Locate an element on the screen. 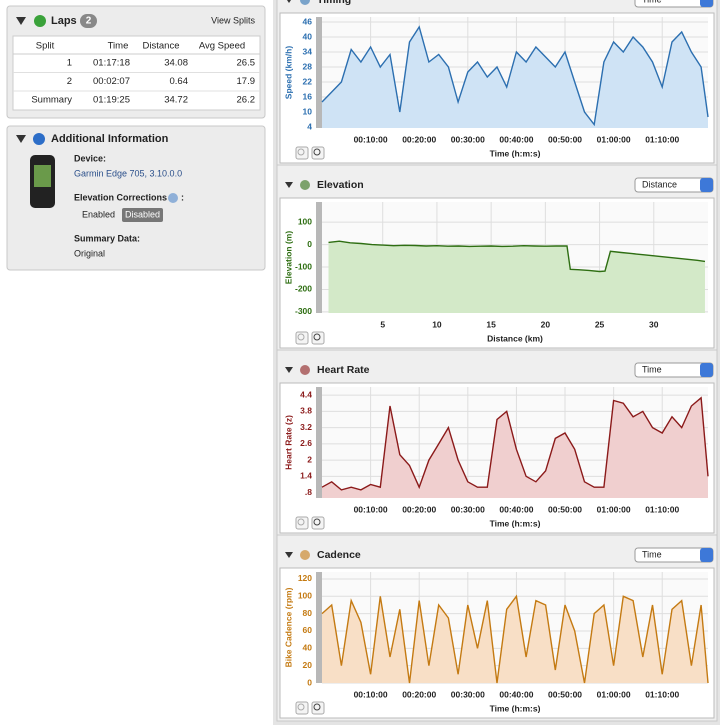 Image resolution: width=720 pixels, height=725 pixels. y-tick-label: 2 is located at coordinates (309, 459).